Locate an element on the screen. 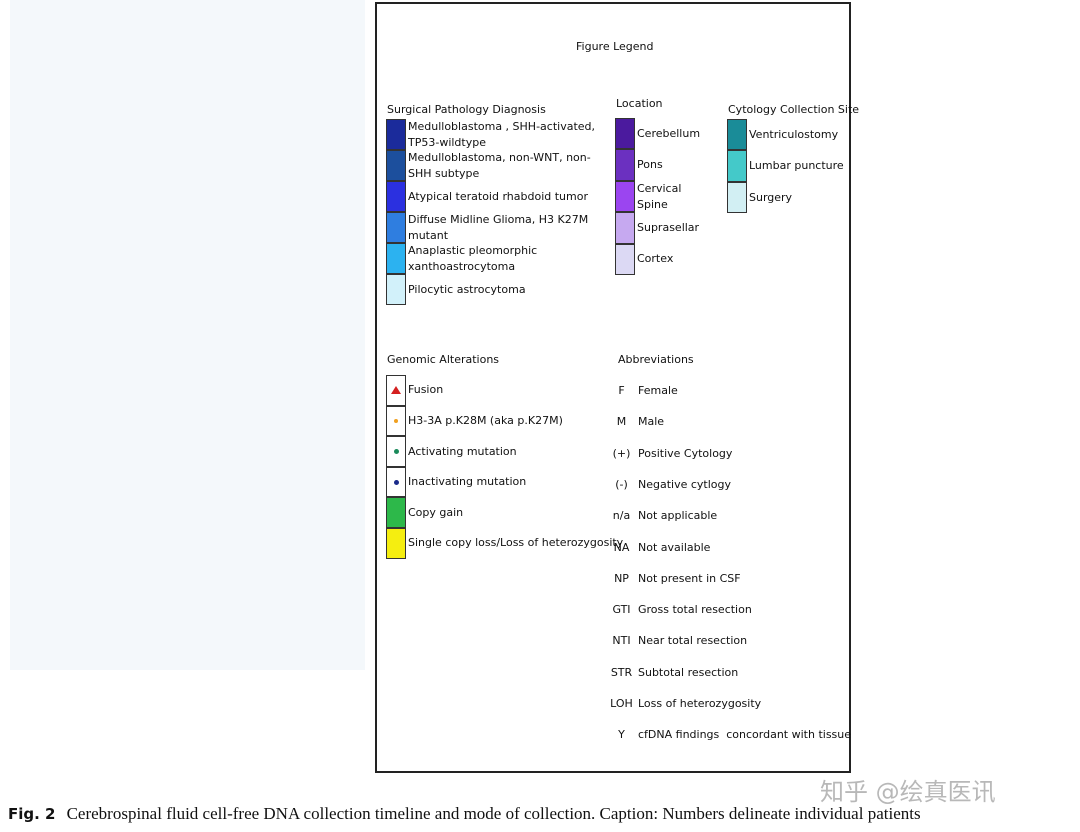 The height and width of the screenshot is (832, 1080). abbreviation: STR is located at coordinates (621, 672).